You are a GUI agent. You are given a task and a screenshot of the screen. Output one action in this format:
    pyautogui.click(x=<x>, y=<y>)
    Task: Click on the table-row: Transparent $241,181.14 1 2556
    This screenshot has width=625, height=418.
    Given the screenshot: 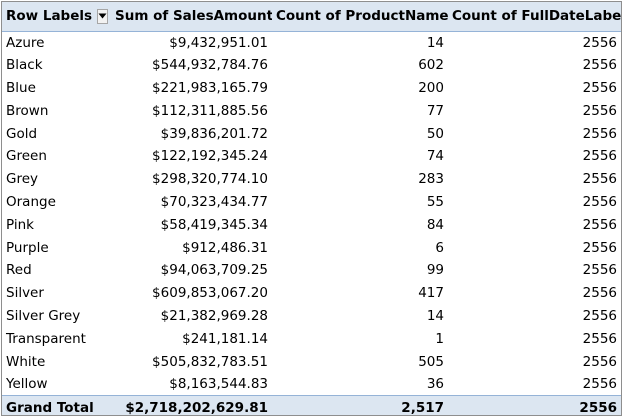 What is the action you would take?
    pyautogui.click(x=311, y=338)
    